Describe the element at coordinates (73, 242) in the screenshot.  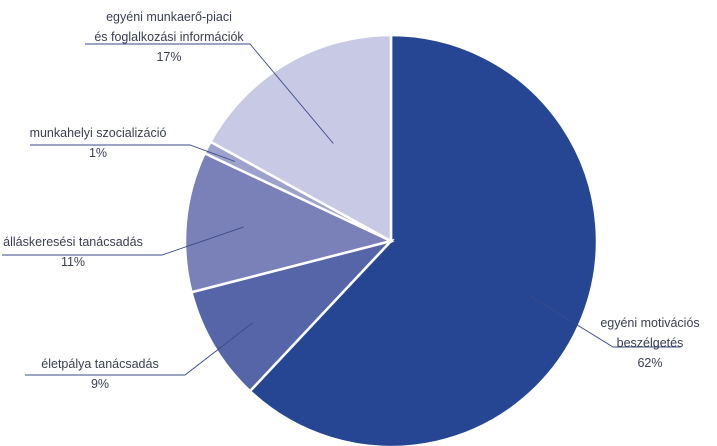
I see `slice-label-line: álláskeresési tanácsadás` at that location.